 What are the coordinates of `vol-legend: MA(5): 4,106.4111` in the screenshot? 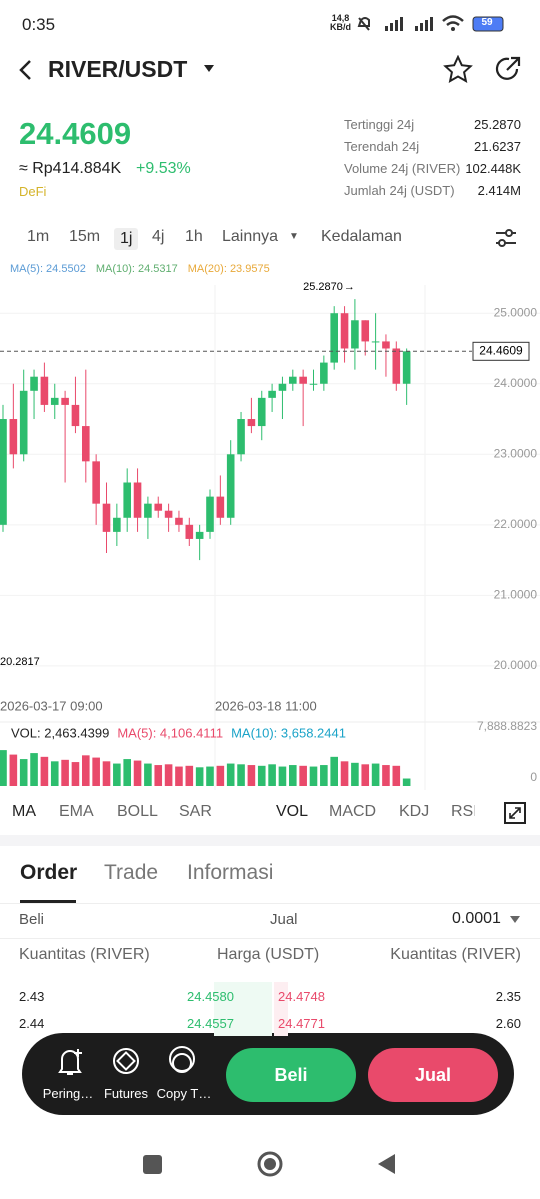 It's located at (170, 732).